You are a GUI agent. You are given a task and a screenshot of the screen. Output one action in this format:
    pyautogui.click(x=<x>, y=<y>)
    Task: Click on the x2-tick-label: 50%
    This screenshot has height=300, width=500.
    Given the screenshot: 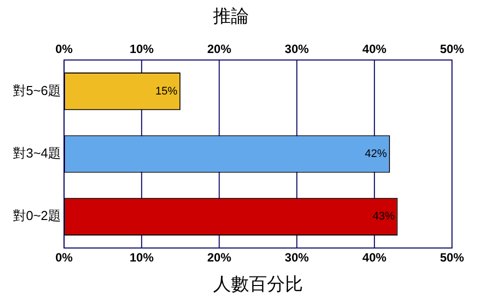 What is the action you would take?
    pyautogui.click(x=452, y=257)
    